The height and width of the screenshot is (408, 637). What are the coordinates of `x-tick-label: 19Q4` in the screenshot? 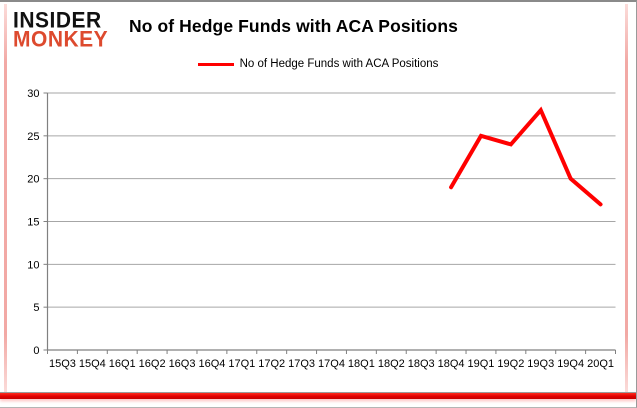 It's located at (570, 364).